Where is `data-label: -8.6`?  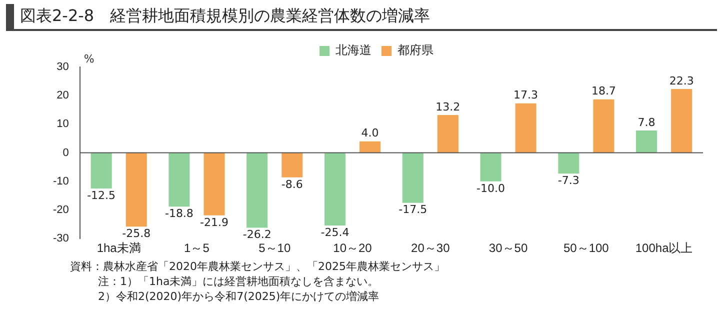
data-label: -8.6 is located at coordinates (292, 184).